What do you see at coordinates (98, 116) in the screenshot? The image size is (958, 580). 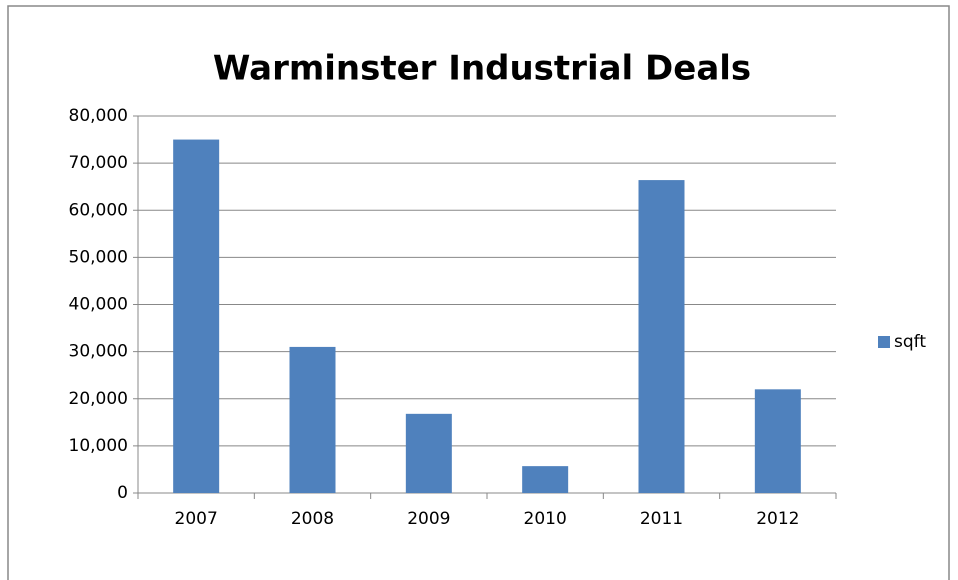 I see `y-tick-label: 80,000` at bounding box center [98, 116].